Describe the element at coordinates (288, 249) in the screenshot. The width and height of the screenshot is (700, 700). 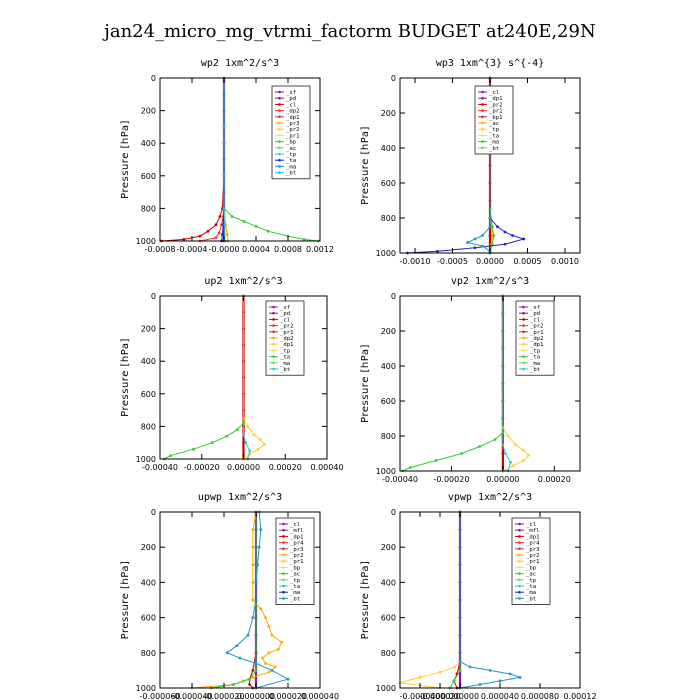
I see `x-tick-label: 0.0008` at that location.